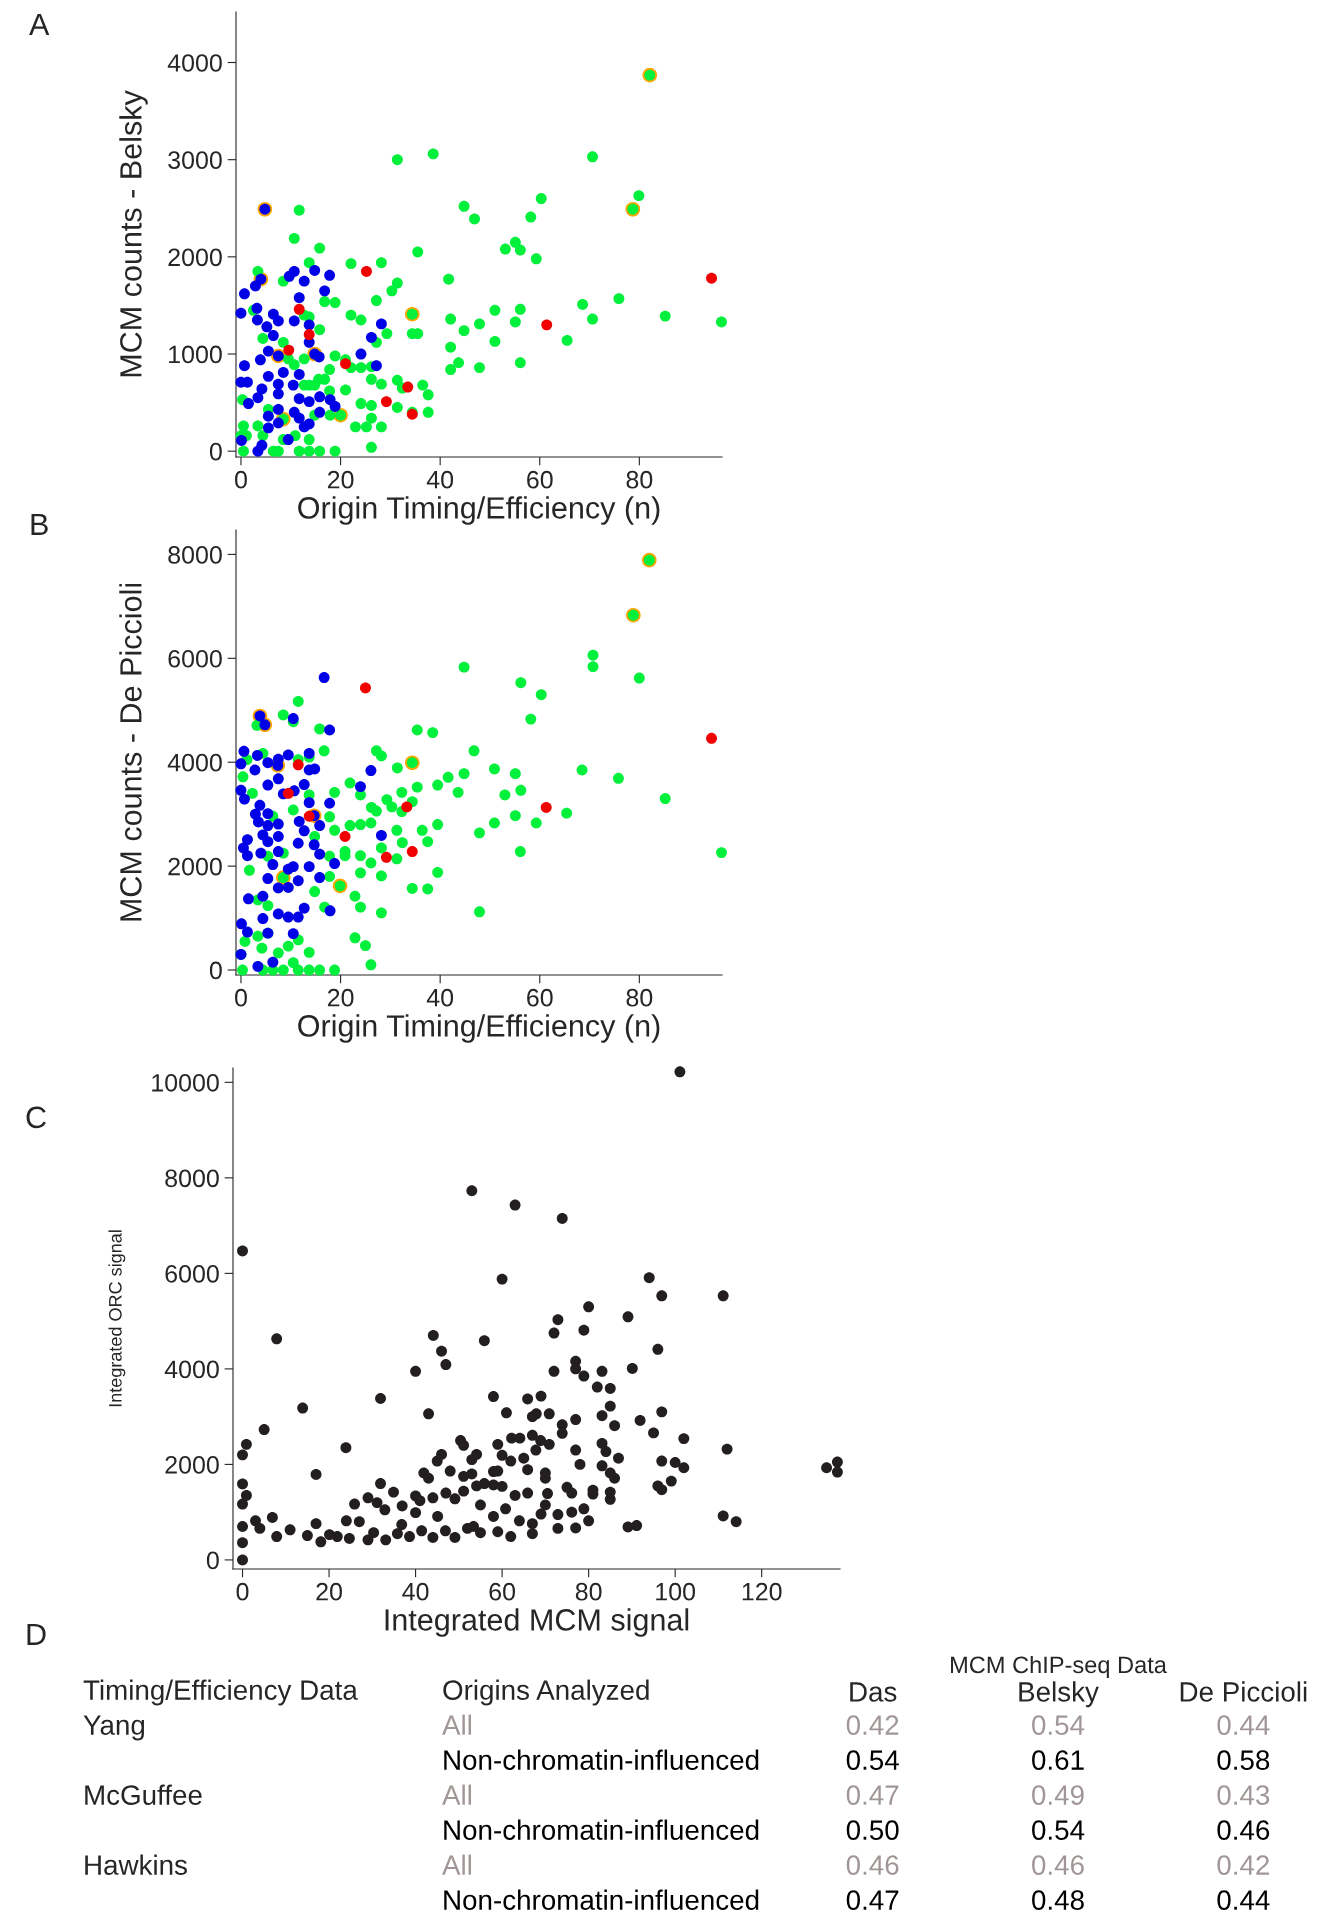  Describe the element at coordinates (39, 524) in the screenshot. I see `chart-title: B` at that location.